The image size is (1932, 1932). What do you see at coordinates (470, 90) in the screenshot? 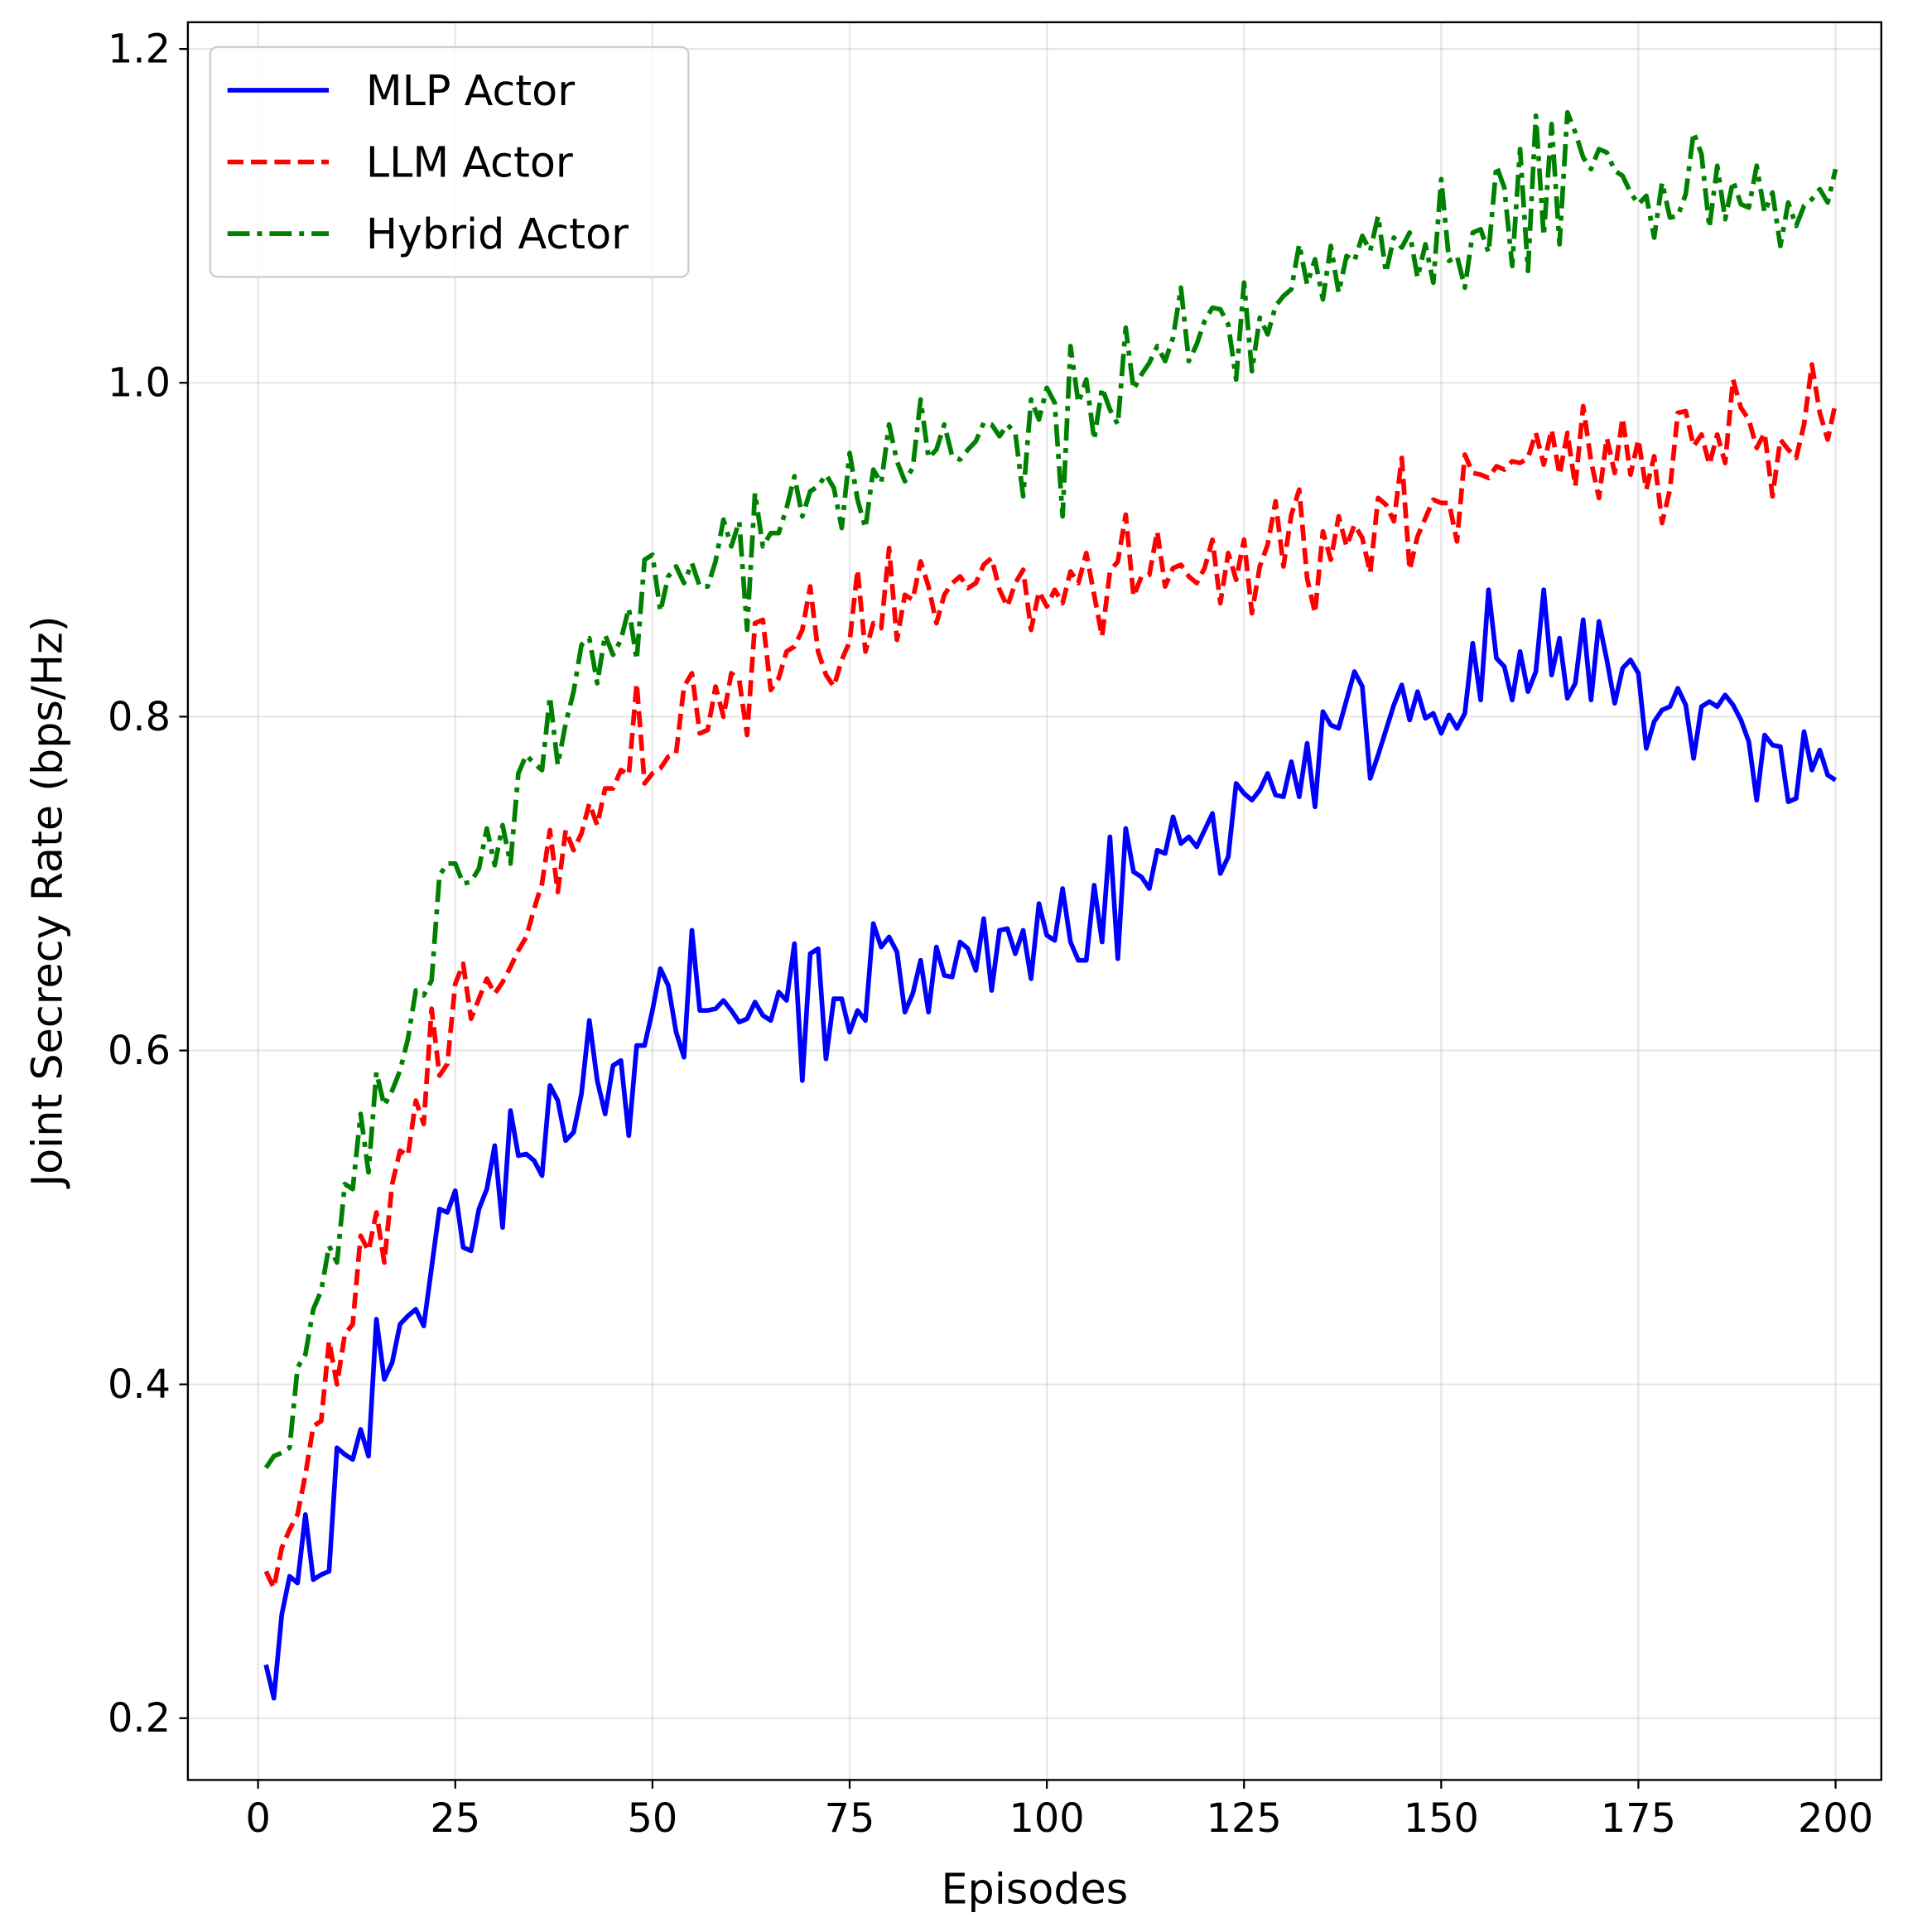
I see `legend-label: MLP Actor` at bounding box center [470, 90].